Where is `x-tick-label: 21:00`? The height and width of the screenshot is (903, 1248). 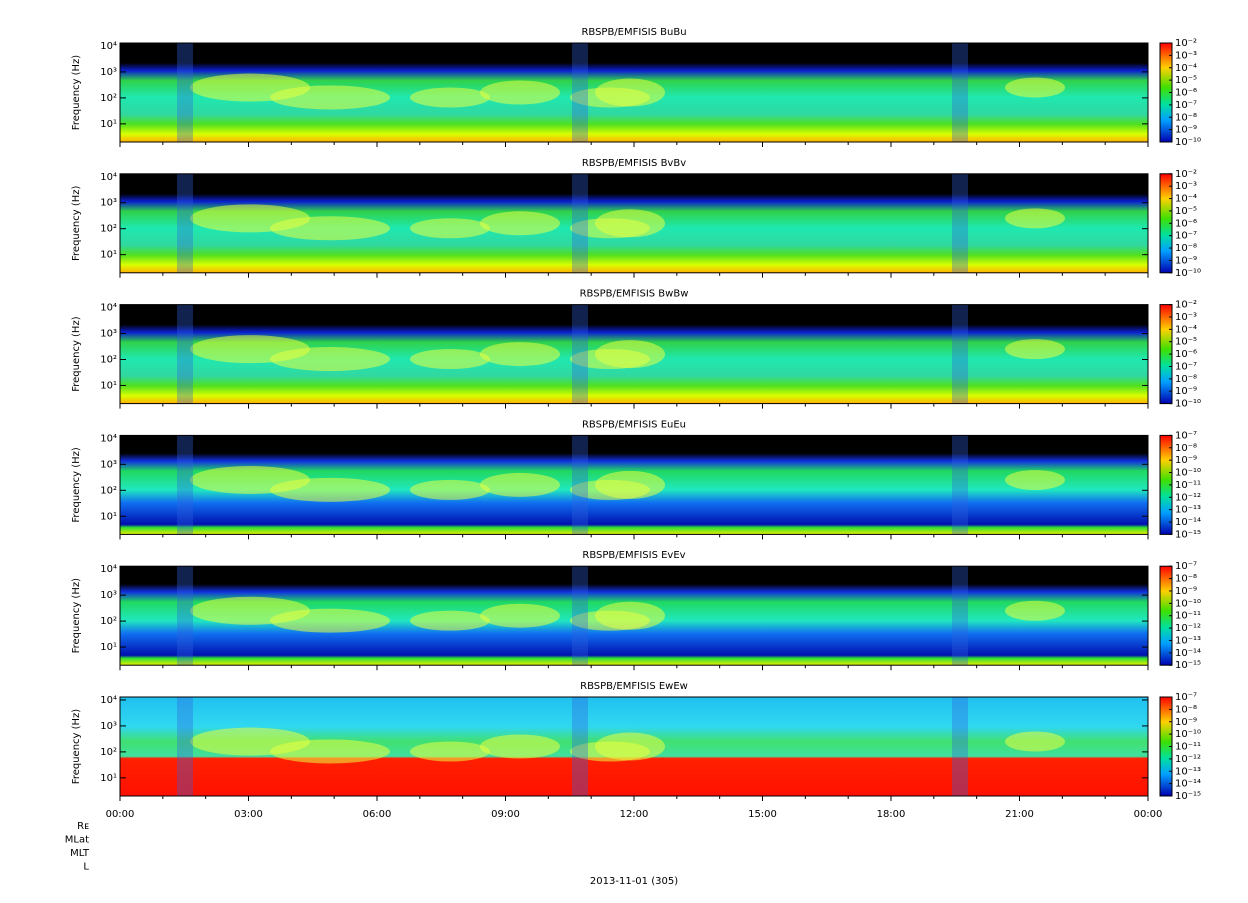 x-tick-label: 21:00 is located at coordinates (1019, 814).